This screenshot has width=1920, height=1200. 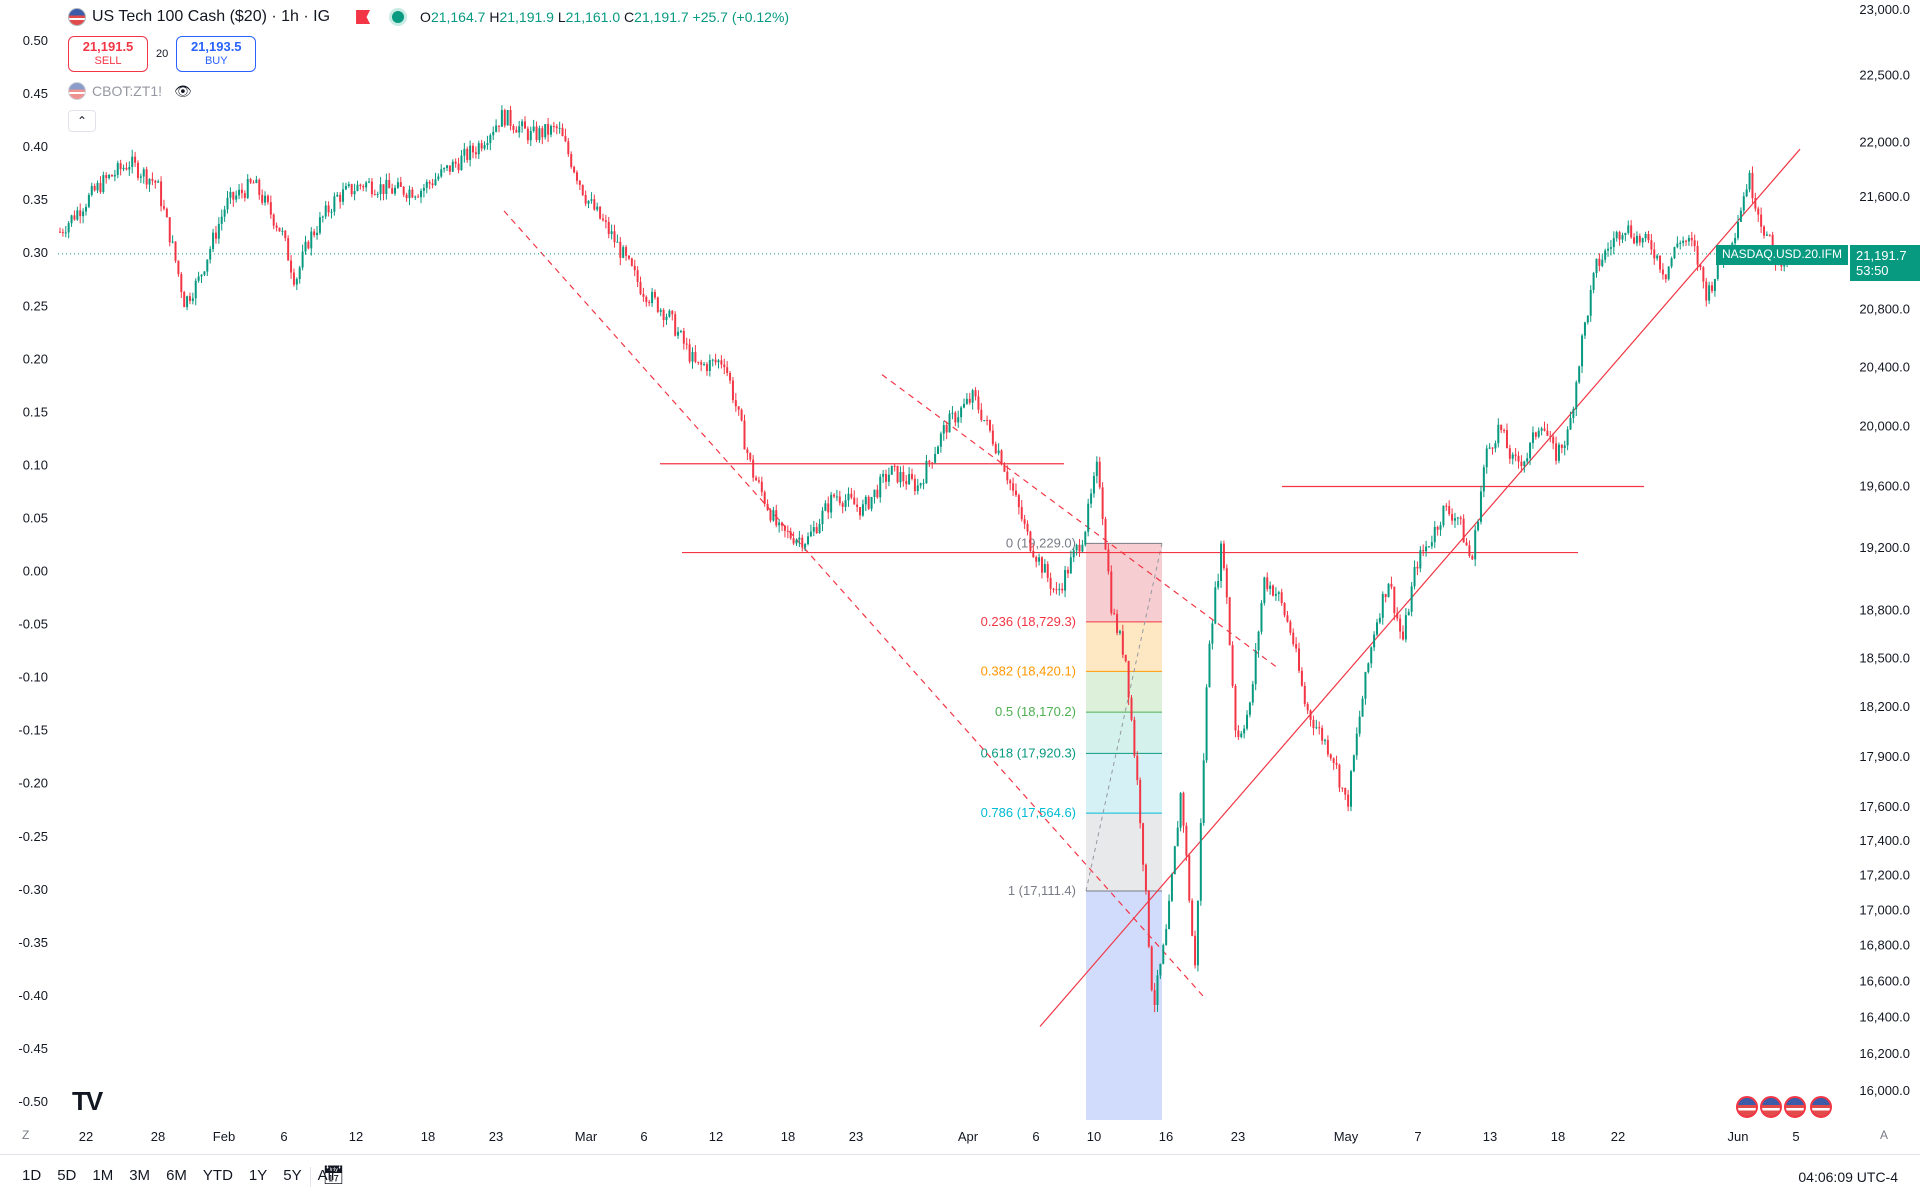 What do you see at coordinates (139, 1175) in the screenshot?
I see `range-button-3m: 3M` at bounding box center [139, 1175].